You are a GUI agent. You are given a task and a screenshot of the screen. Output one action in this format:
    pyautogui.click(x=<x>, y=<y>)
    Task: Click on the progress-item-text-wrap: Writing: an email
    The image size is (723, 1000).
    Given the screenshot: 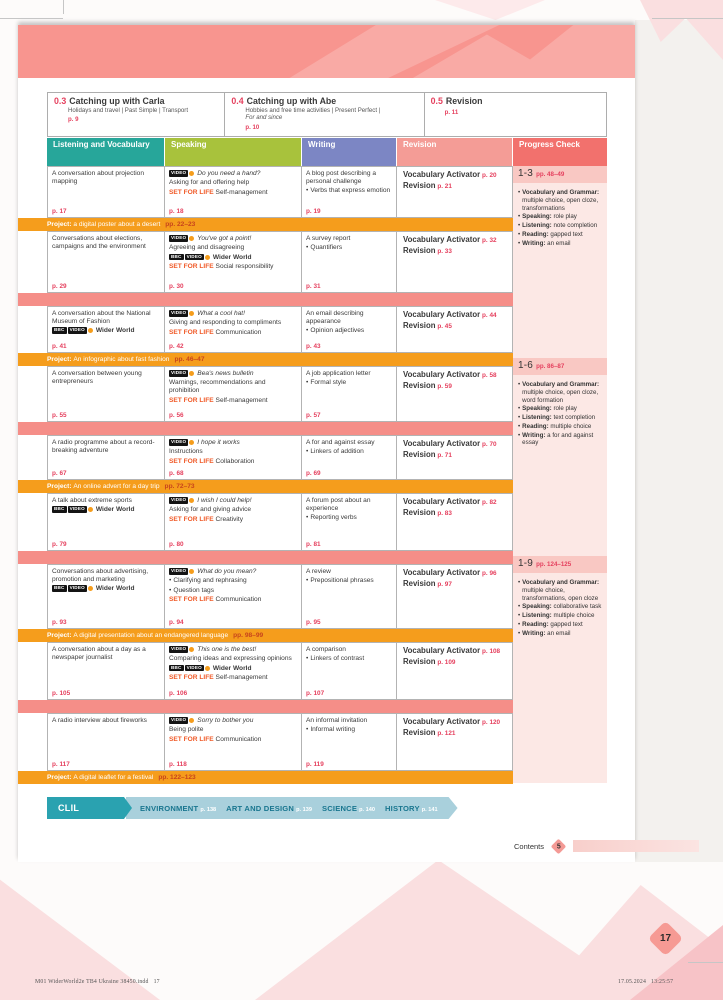 What is the action you would take?
    pyautogui.click(x=546, y=634)
    